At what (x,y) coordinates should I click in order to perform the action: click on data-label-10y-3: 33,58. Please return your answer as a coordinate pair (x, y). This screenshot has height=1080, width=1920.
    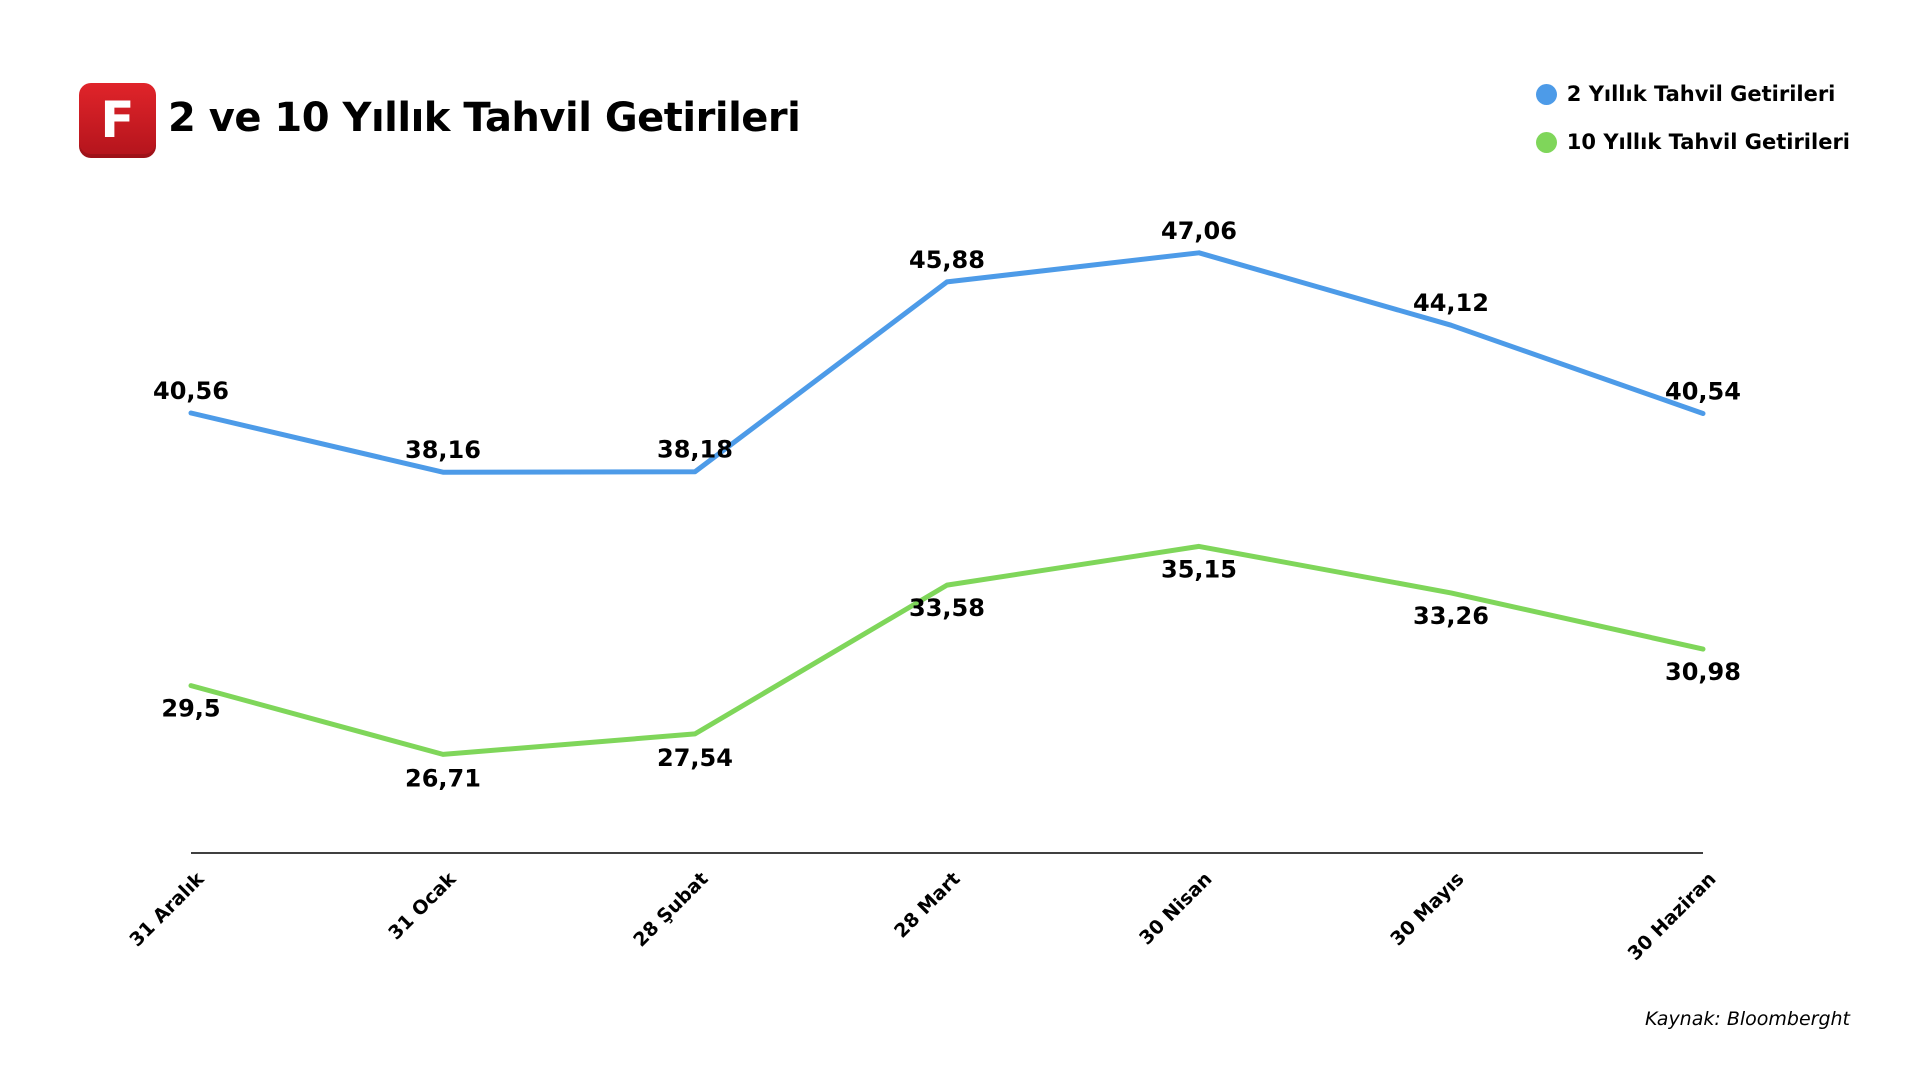
    Looking at the image, I should click on (947, 608).